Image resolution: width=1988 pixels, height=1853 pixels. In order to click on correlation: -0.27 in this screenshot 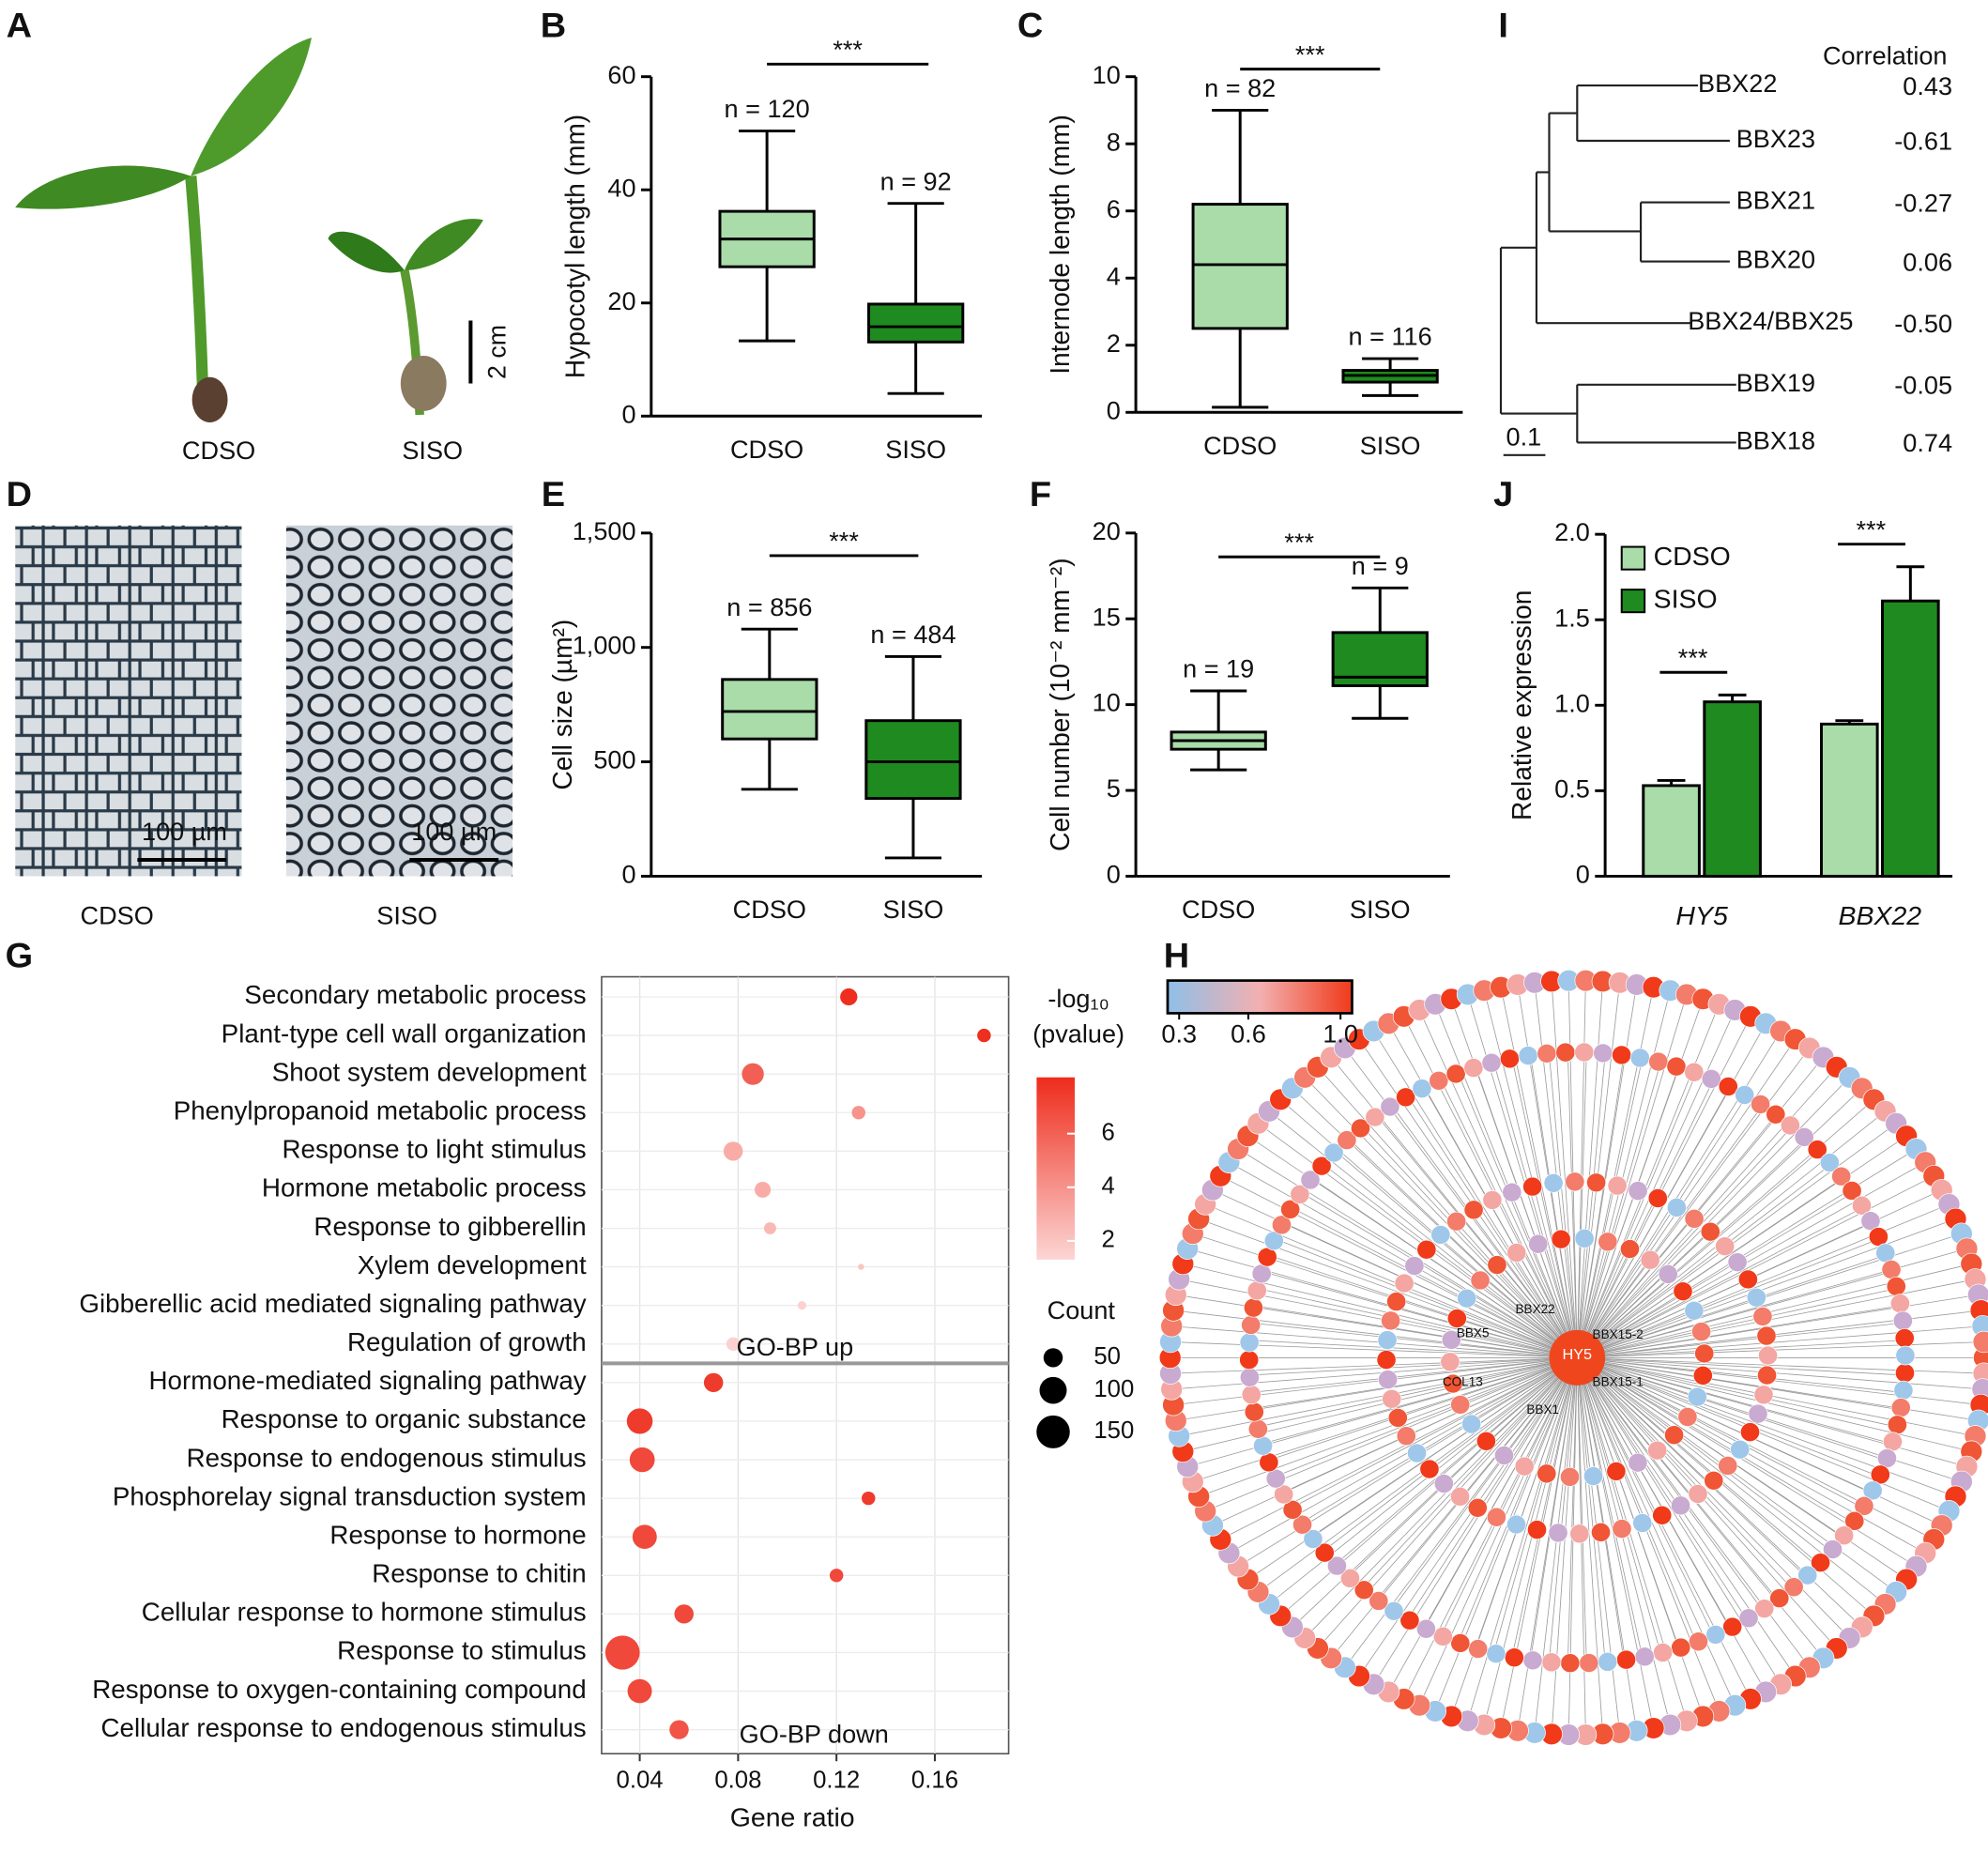, I will do `click(1923, 204)`.